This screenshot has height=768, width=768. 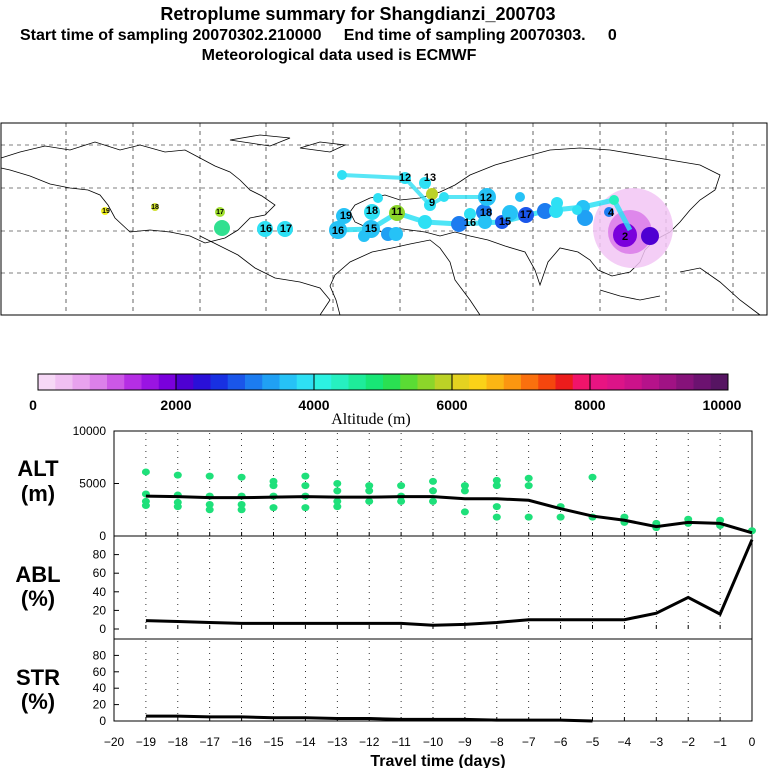 I want to click on plume-age-label: 11, so click(x=397, y=212).